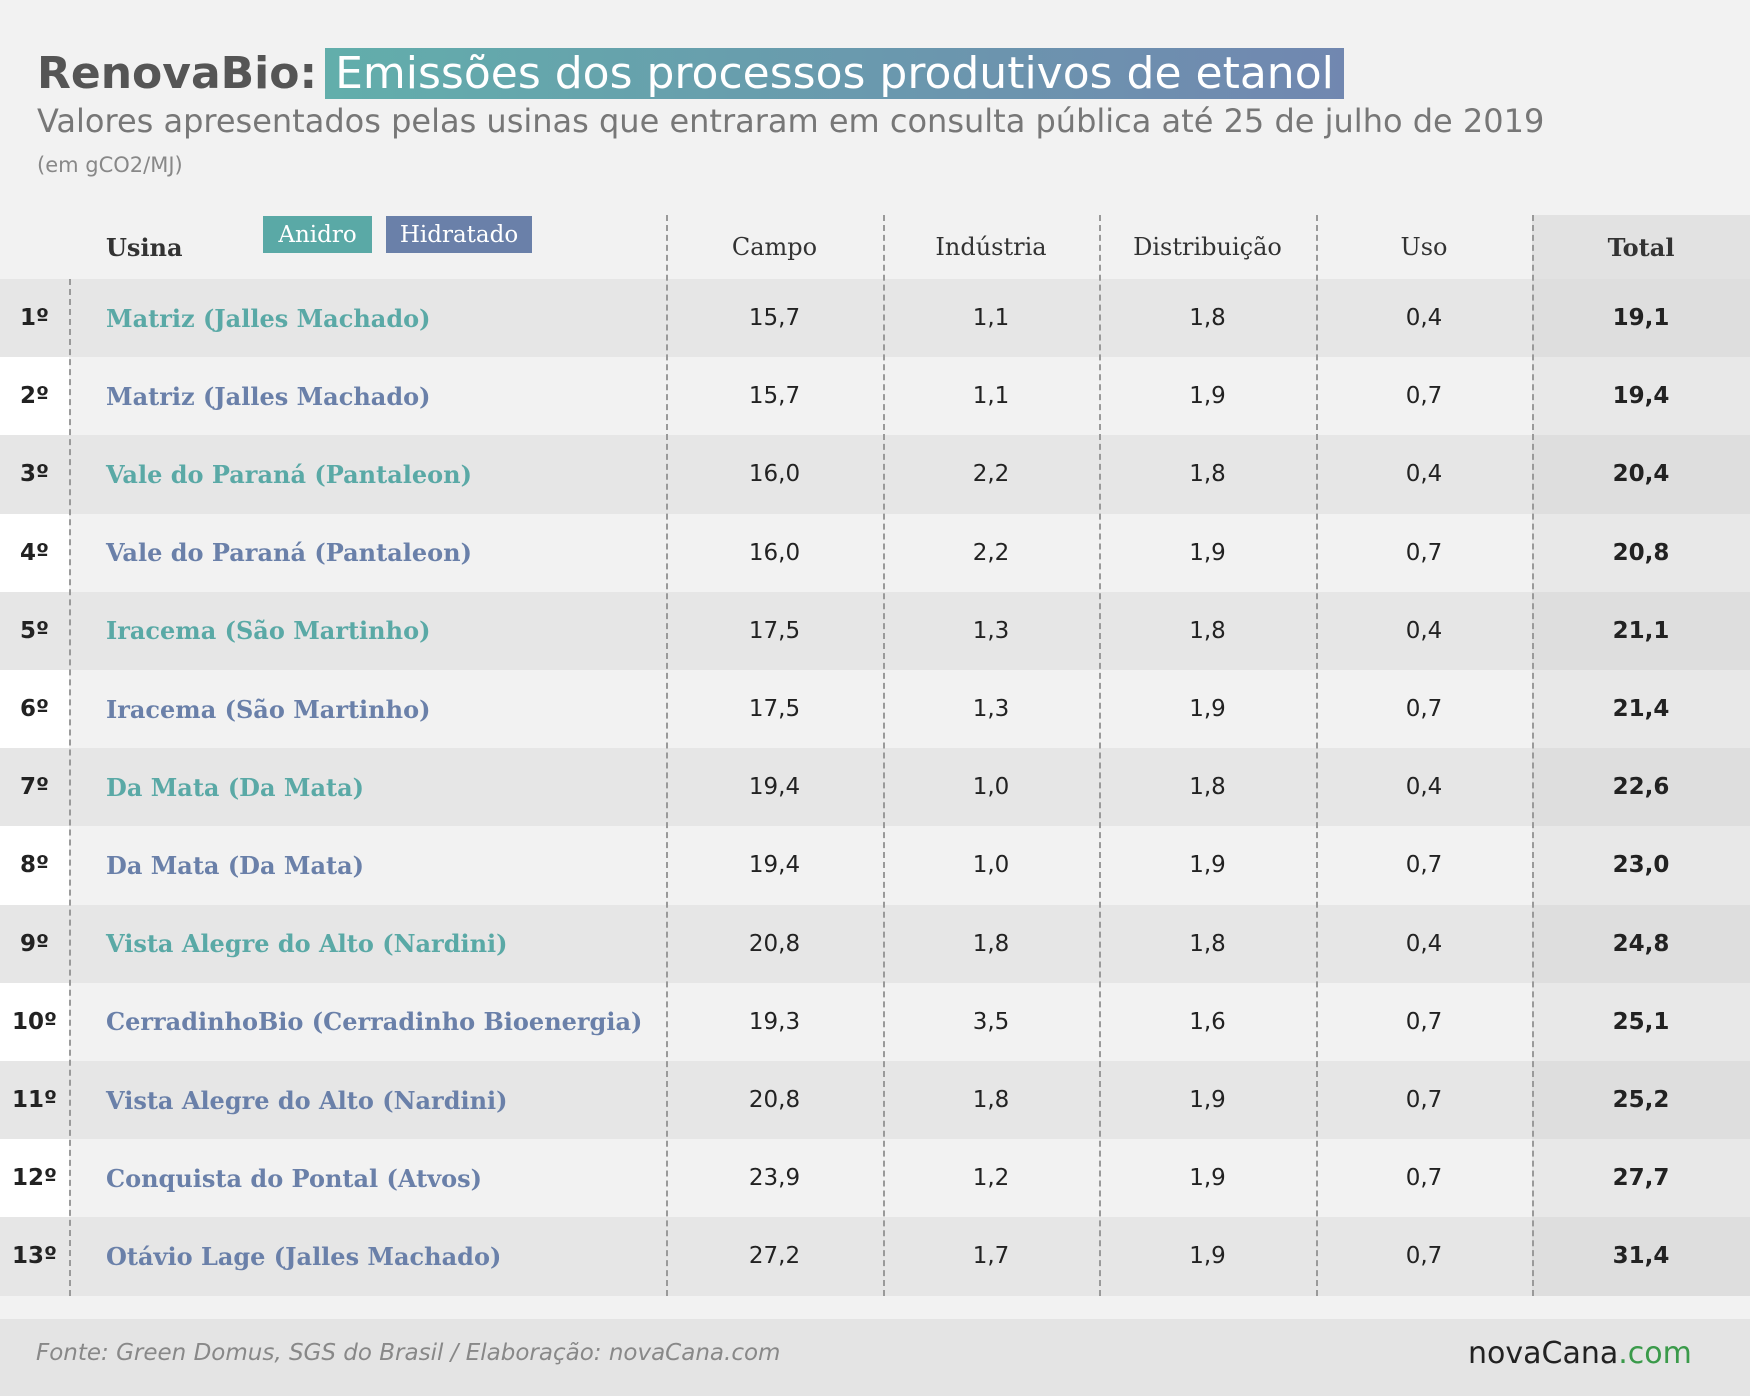 Image resolution: width=1750 pixels, height=1396 pixels. I want to click on total-header-bg, so click(1641, 247).